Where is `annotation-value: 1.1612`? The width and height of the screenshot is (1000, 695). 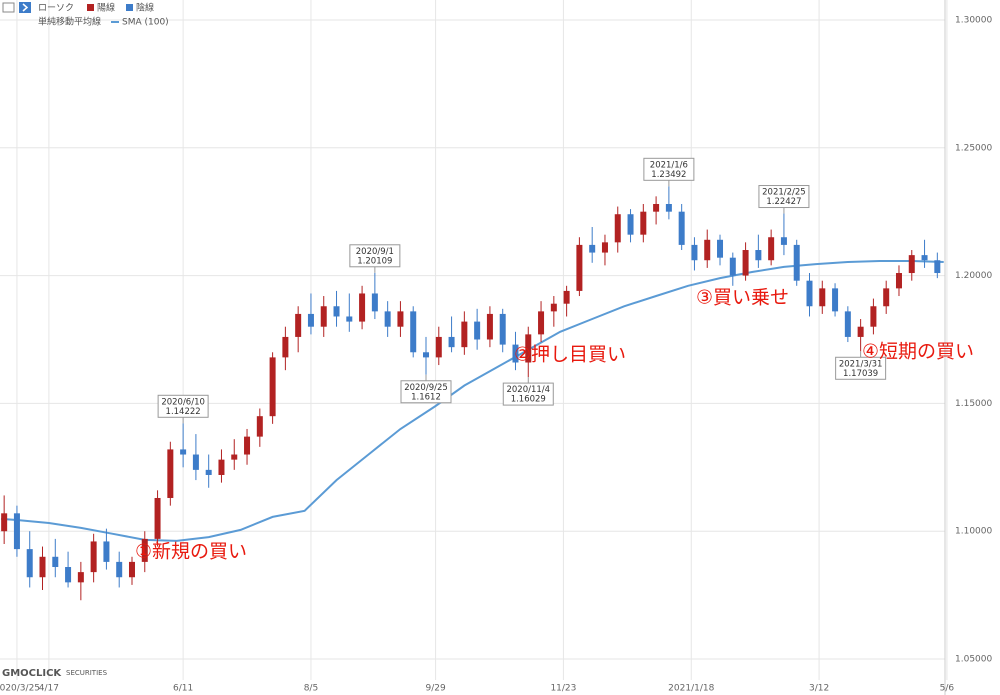
annotation-value: 1.1612 is located at coordinates (426, 397).